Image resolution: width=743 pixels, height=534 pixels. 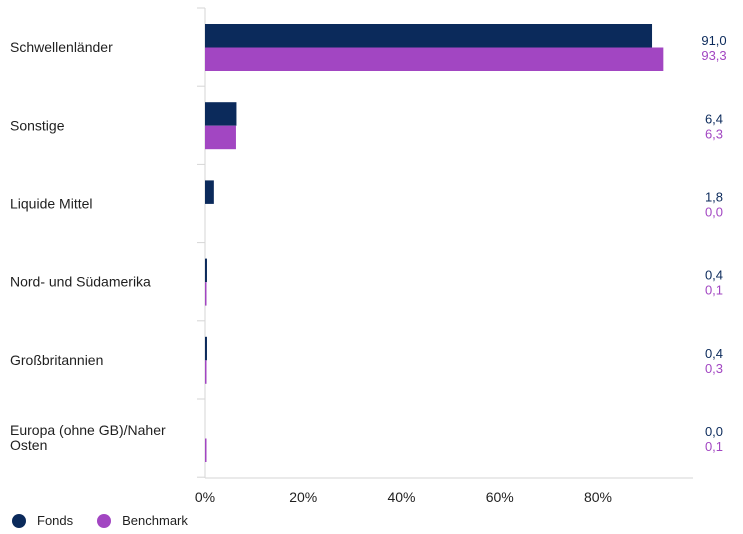 I want to click on category-label: Liquide Mittel, so click(x=51, y=204).